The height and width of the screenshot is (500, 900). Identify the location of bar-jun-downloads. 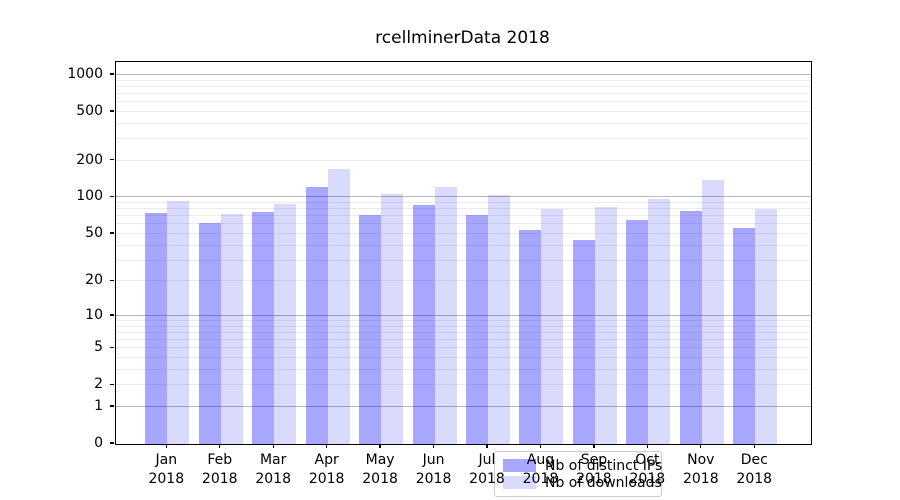
(445, 315).